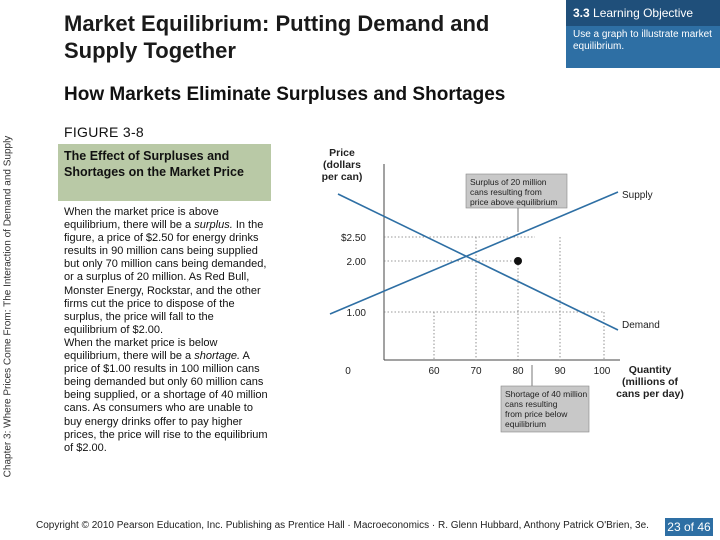  I want to click on figure-label: FIGURE 3-8, so click(104, 132).